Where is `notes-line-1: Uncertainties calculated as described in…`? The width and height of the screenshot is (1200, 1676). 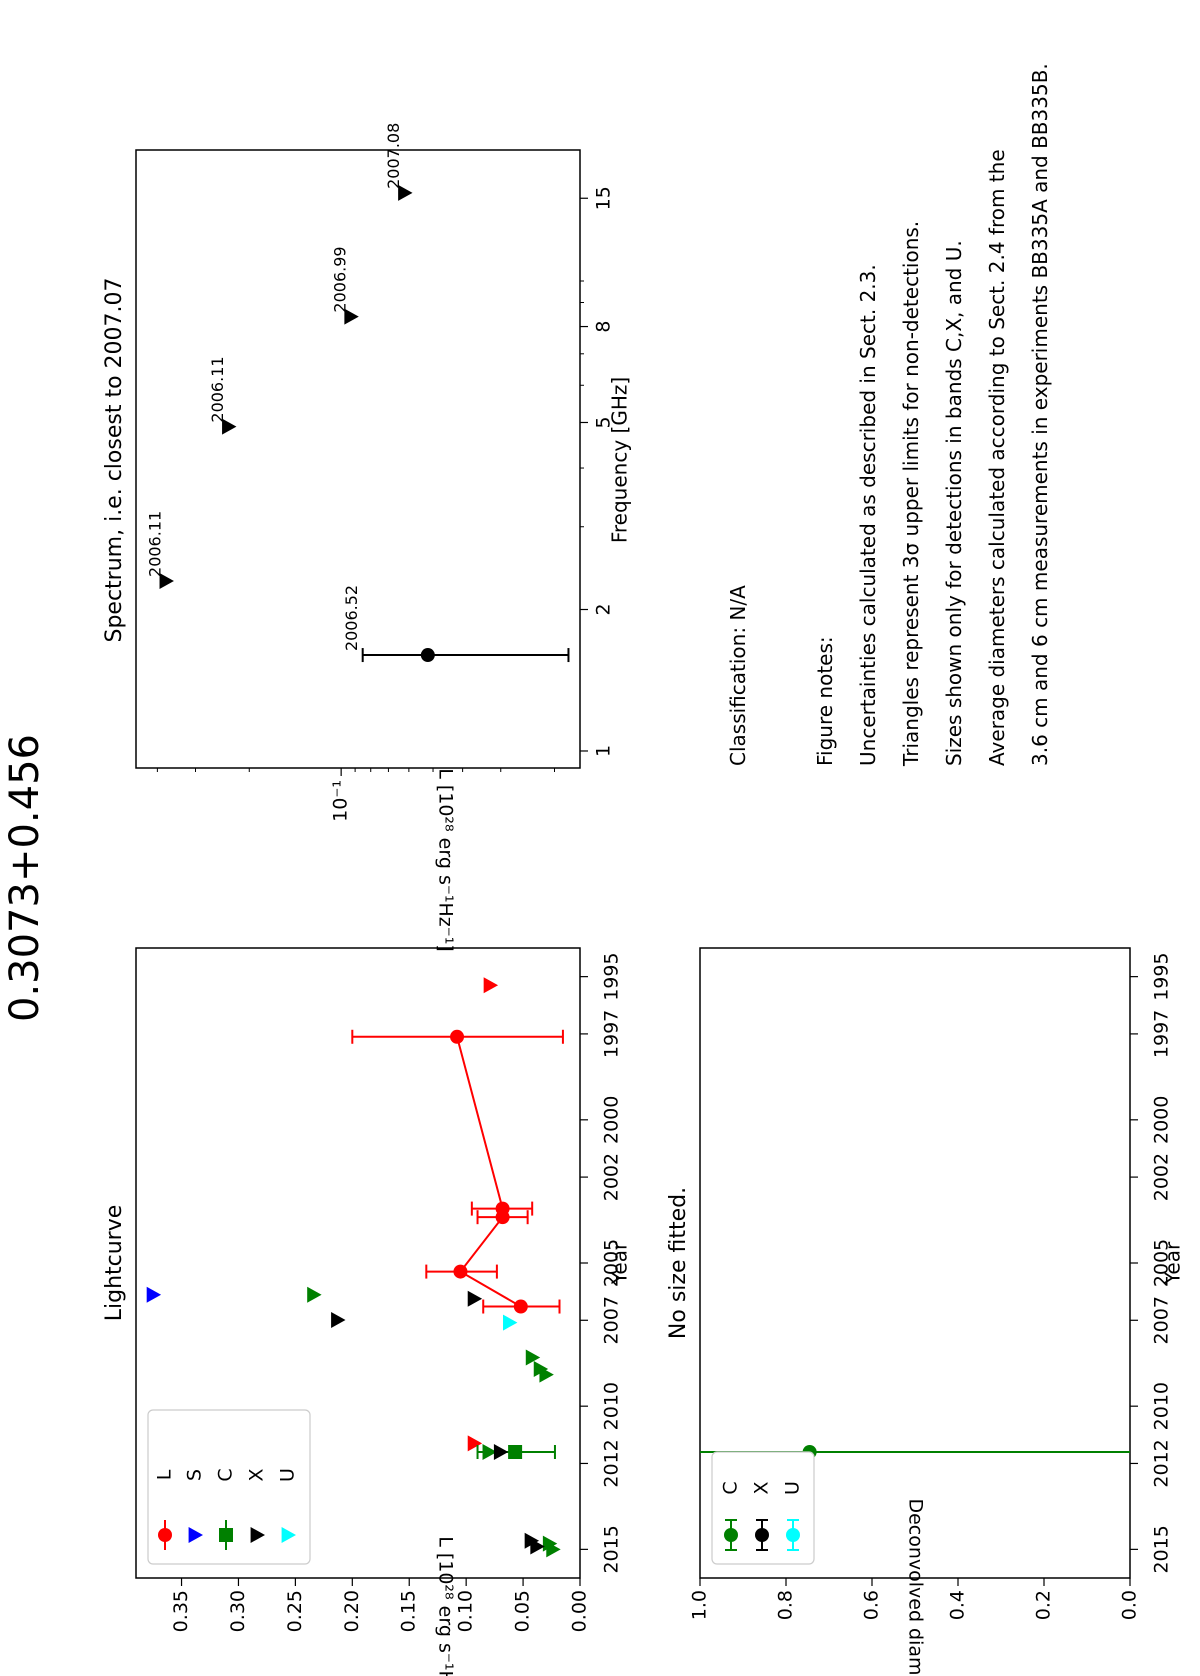 notes-line-1: Uncertainties calculated as described in… is located at coordinates (868, 515).